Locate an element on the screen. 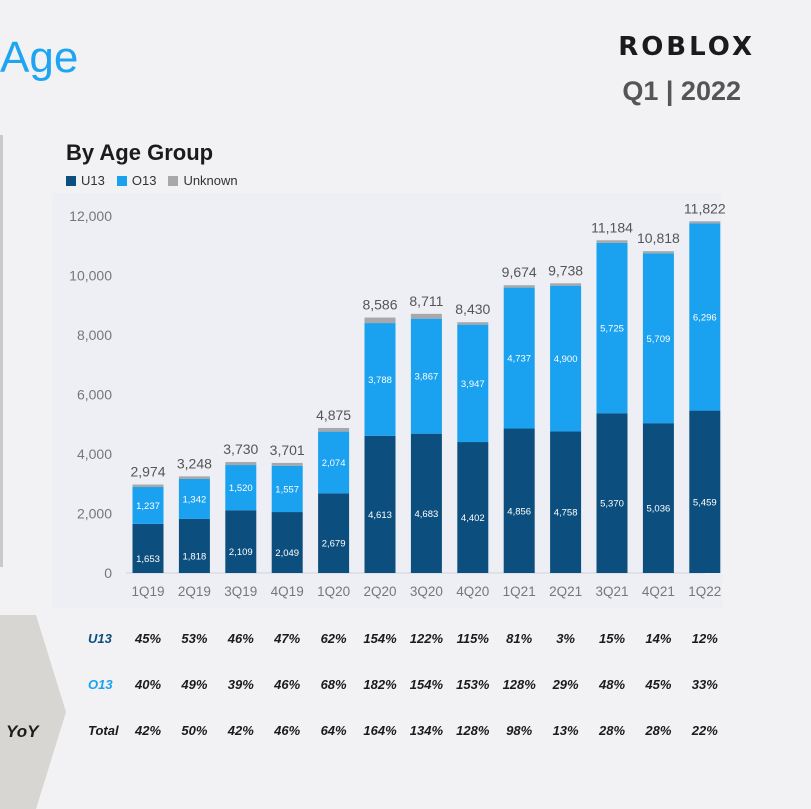 This screenshot has height=809, width=811. chart-title: By Age Group is located at coordinates (140, 152).